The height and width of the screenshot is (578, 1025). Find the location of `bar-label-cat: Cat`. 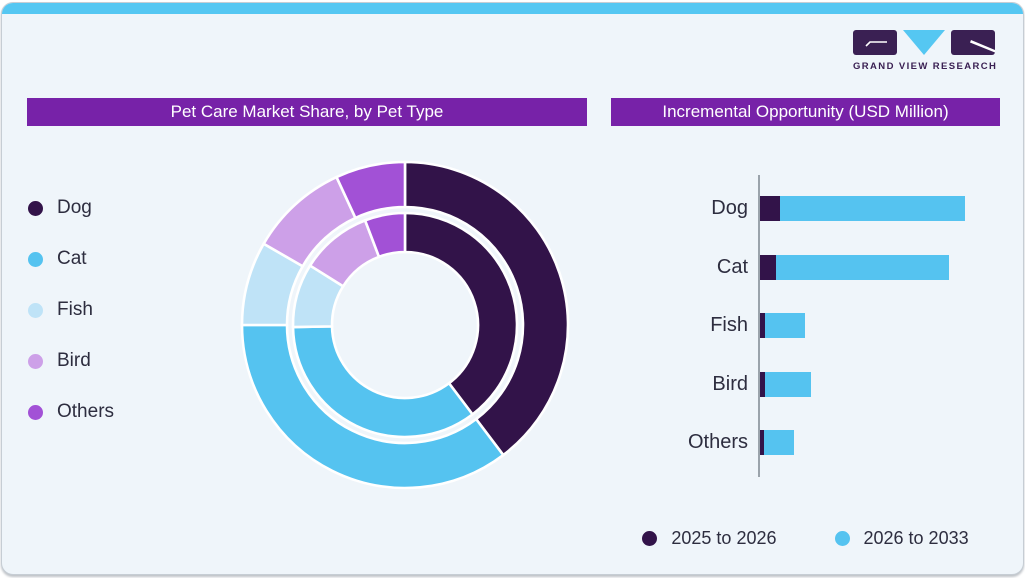

bar-label-cat: Cat is located at coordinates (732, 267).